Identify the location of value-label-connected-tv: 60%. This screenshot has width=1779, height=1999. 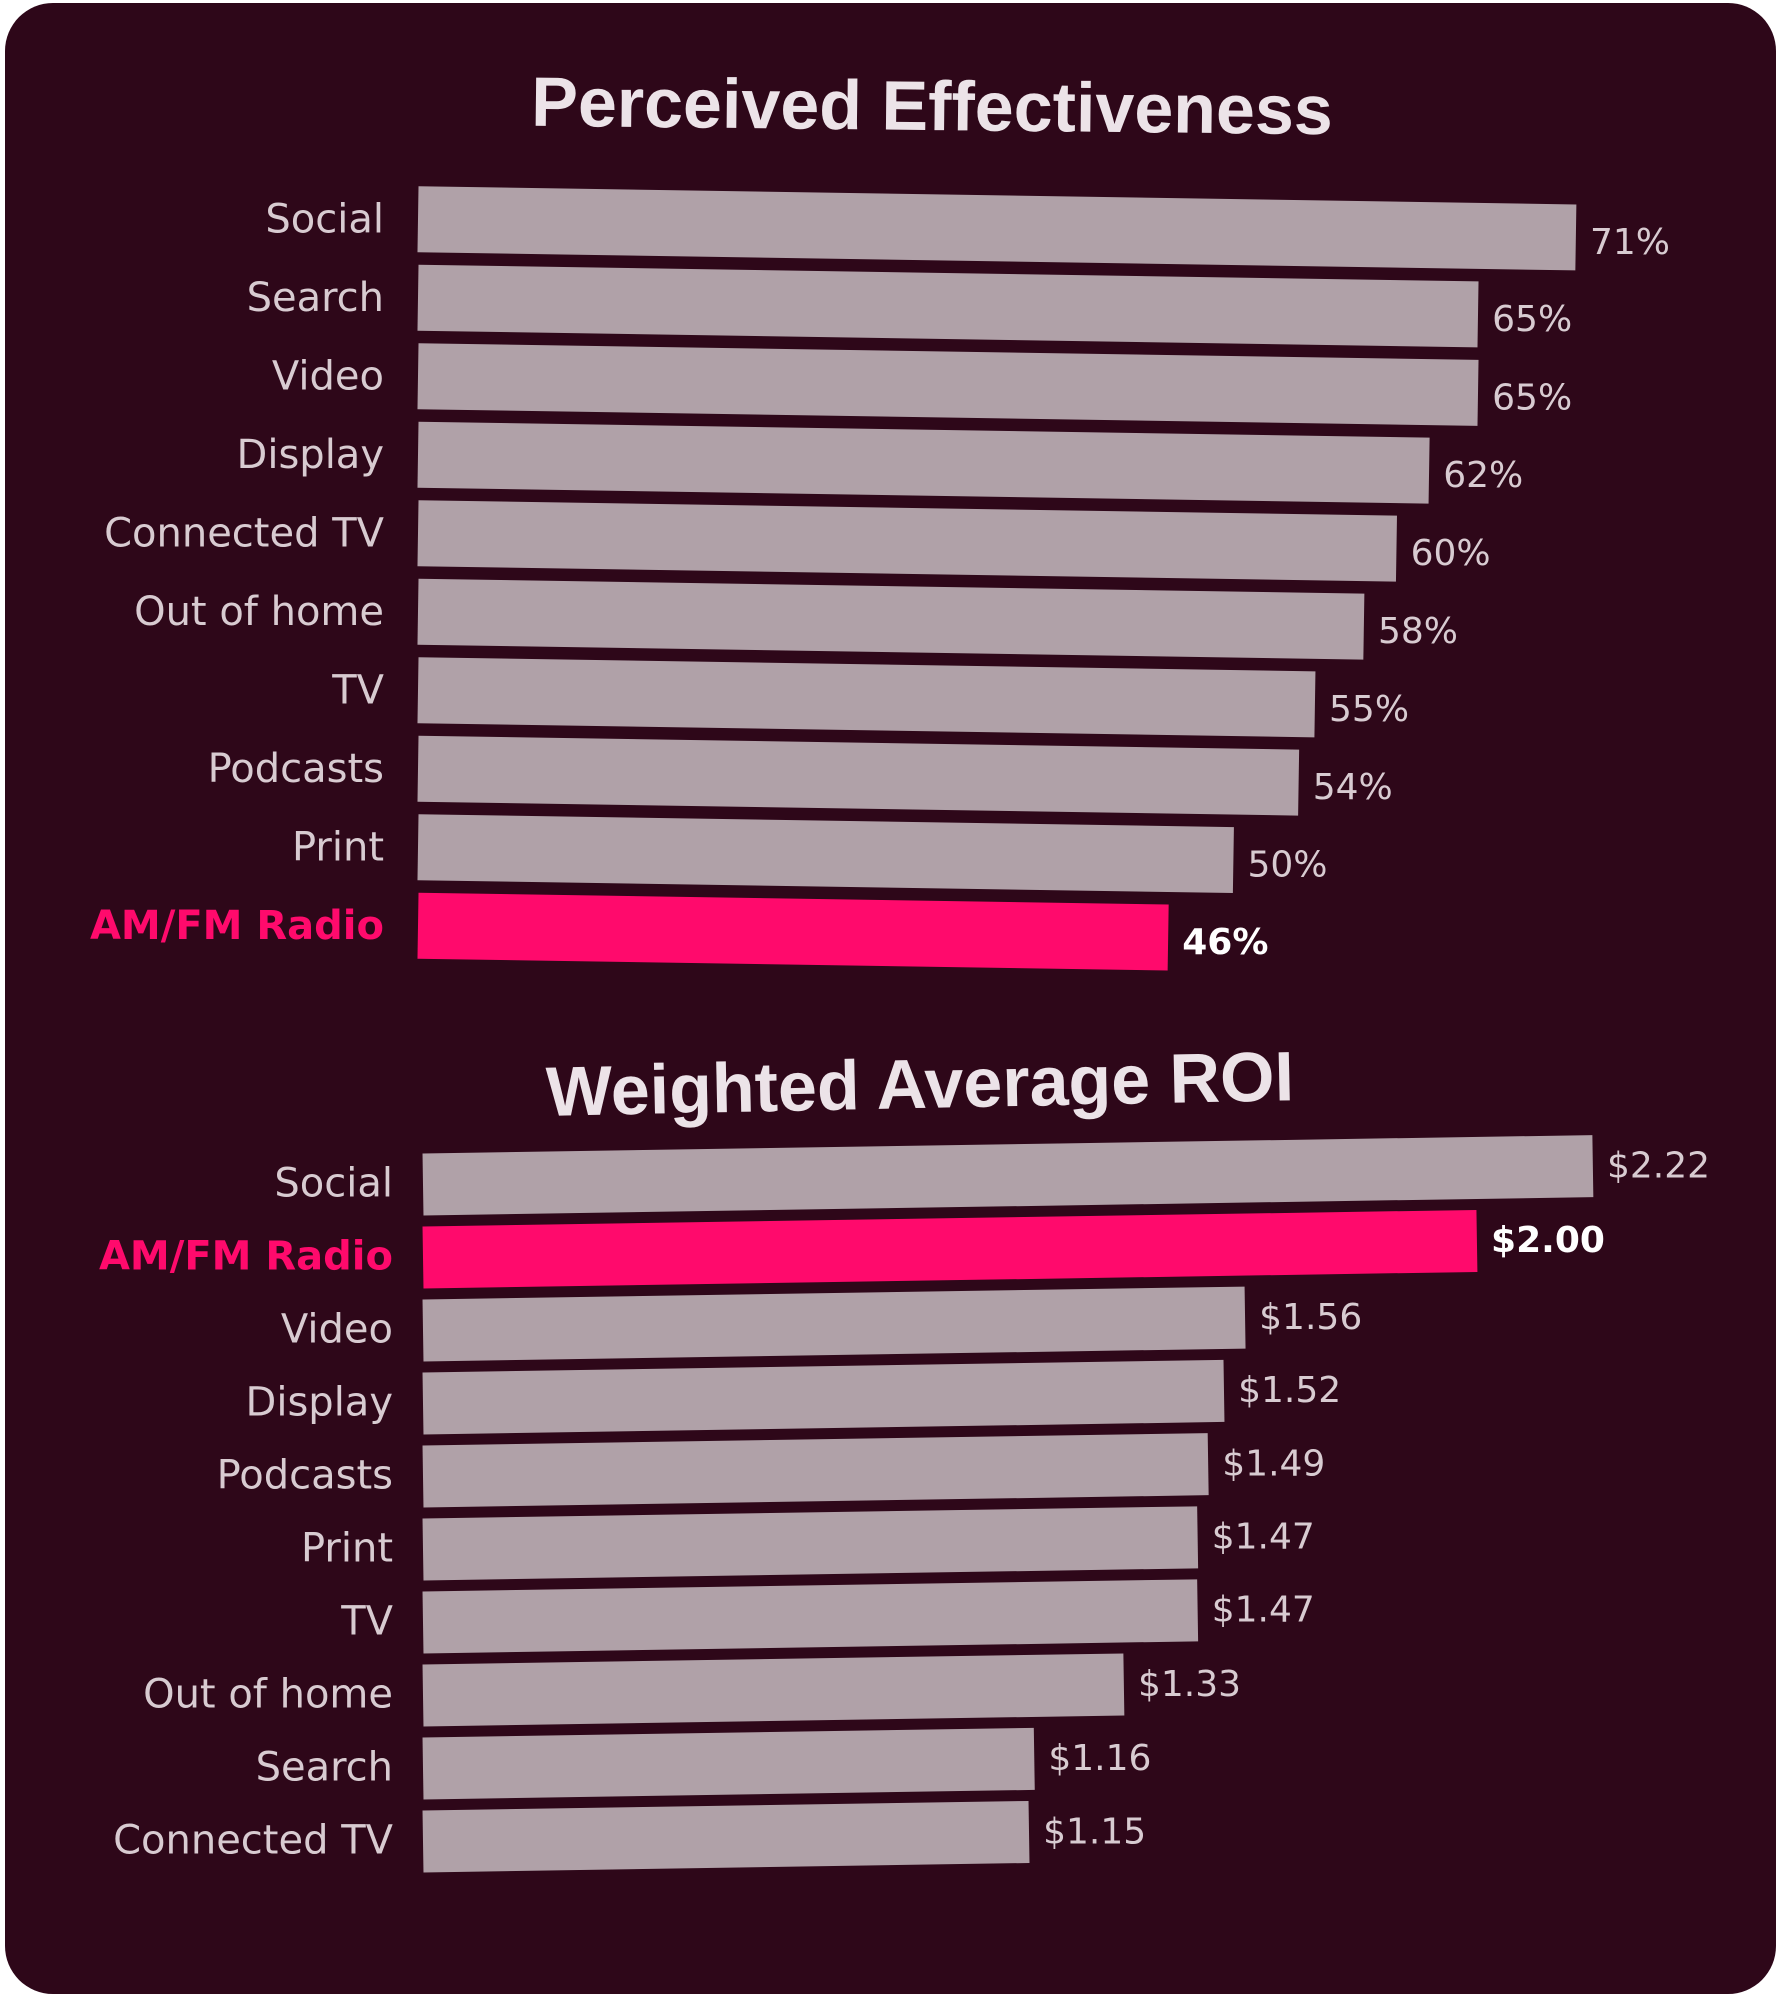
(1451, 553).